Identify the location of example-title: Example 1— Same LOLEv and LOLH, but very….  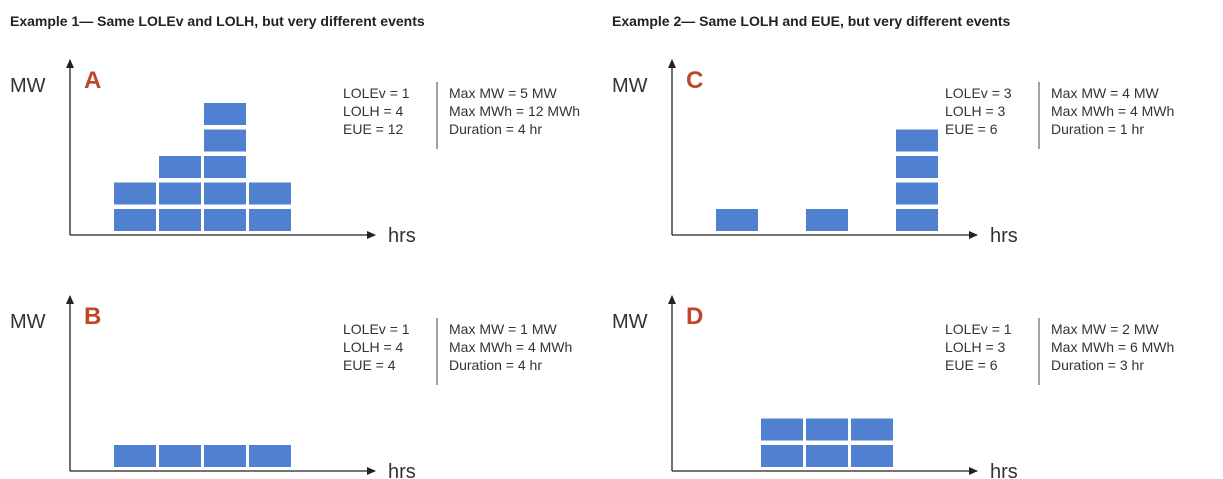
(217, 21).